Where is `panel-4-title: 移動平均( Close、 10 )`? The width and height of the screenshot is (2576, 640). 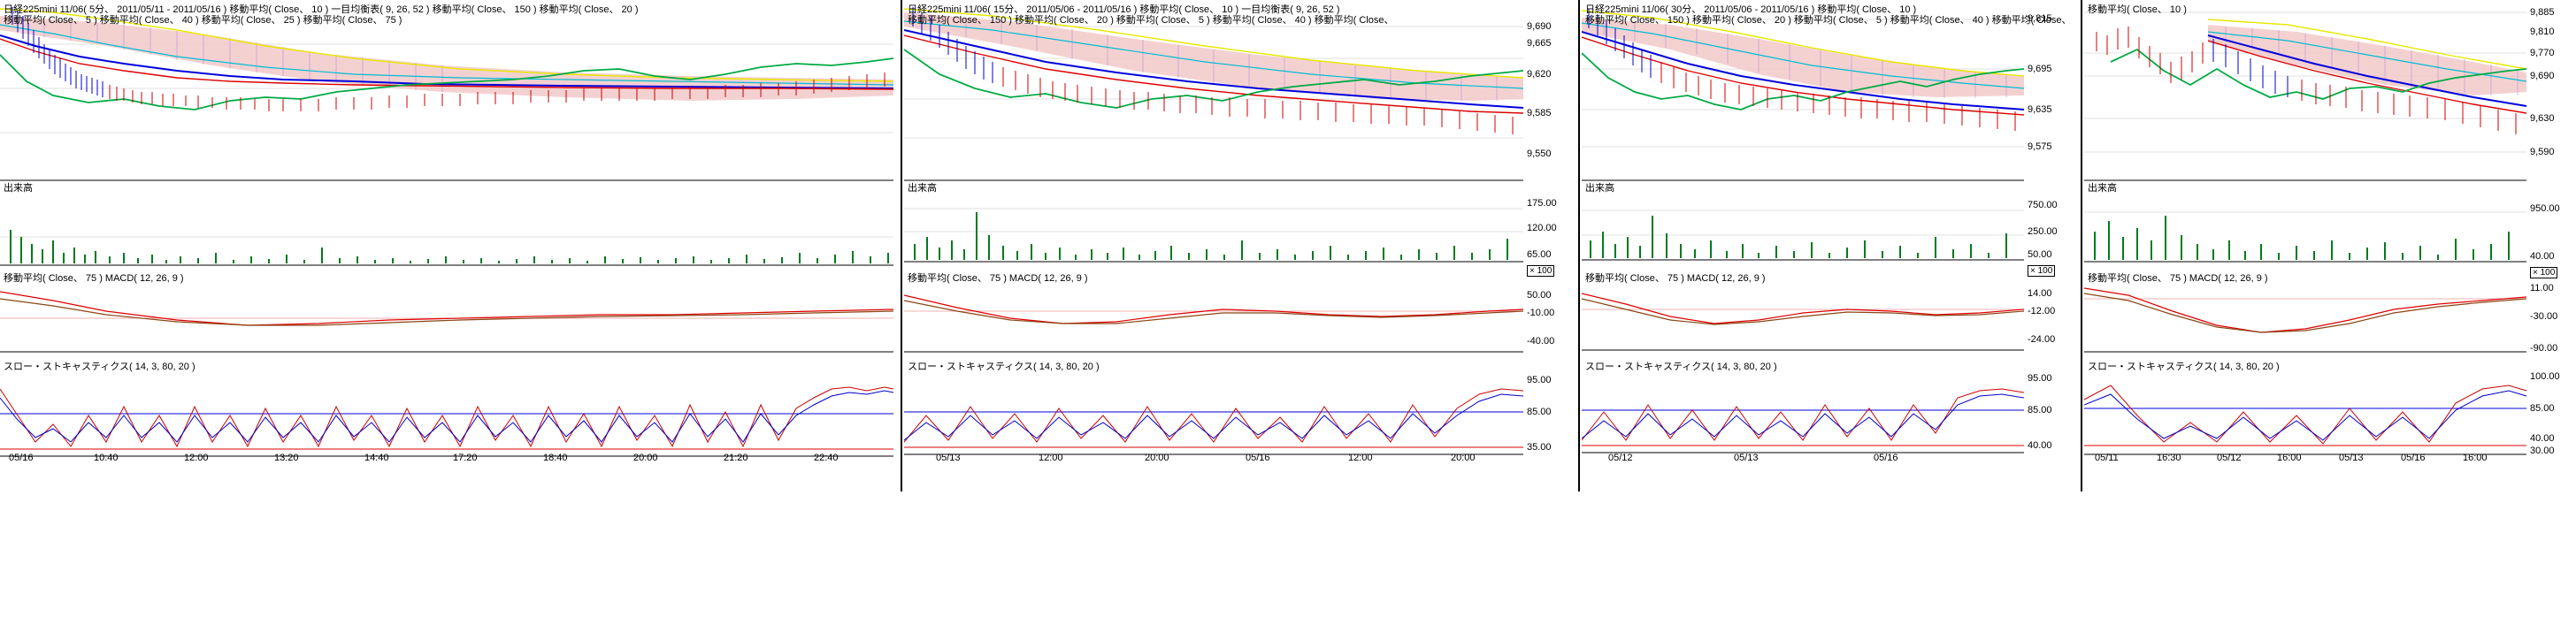 panel-4-title: 移動平均( Close、 10 ) is located at coordinates (2137, 9).